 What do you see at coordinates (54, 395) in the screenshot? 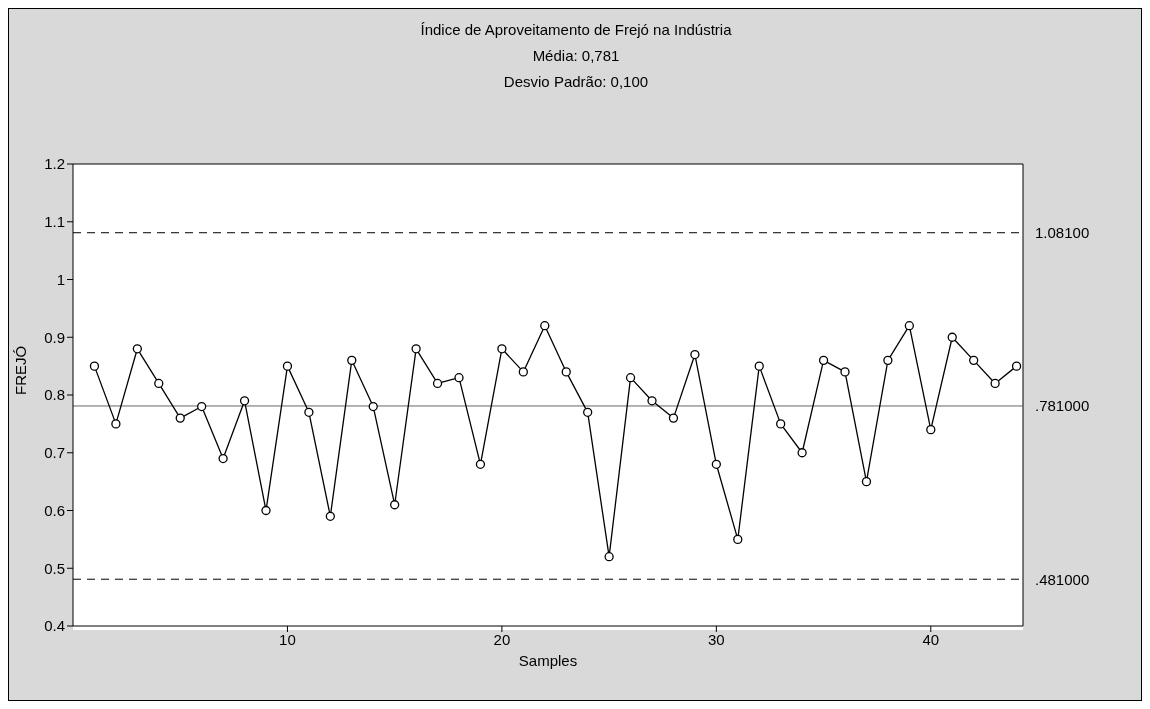
I see `y-tick-label: 0.8` at bounding box center [54, 395].